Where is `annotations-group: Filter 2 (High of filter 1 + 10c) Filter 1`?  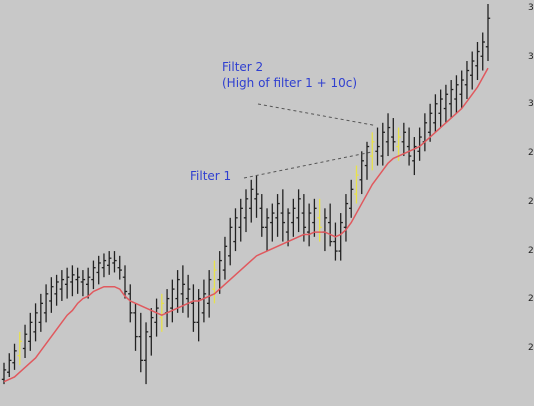 annotations-group: Filter 2 (High of filter 1 + 10c) Filter 1 is located at coordinates (283, 121).